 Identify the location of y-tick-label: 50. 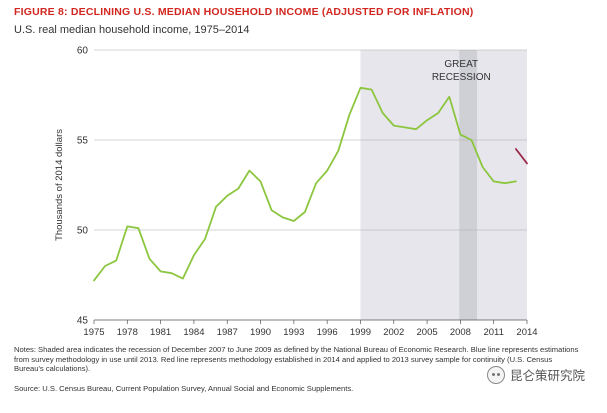
(83, 231).